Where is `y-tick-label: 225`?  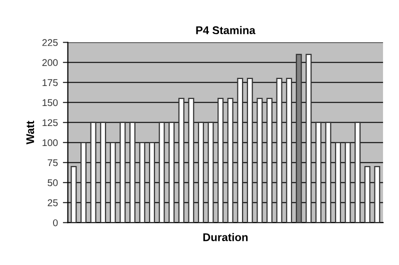 y-tick-label: 225 is located at coordinates (50, 42).